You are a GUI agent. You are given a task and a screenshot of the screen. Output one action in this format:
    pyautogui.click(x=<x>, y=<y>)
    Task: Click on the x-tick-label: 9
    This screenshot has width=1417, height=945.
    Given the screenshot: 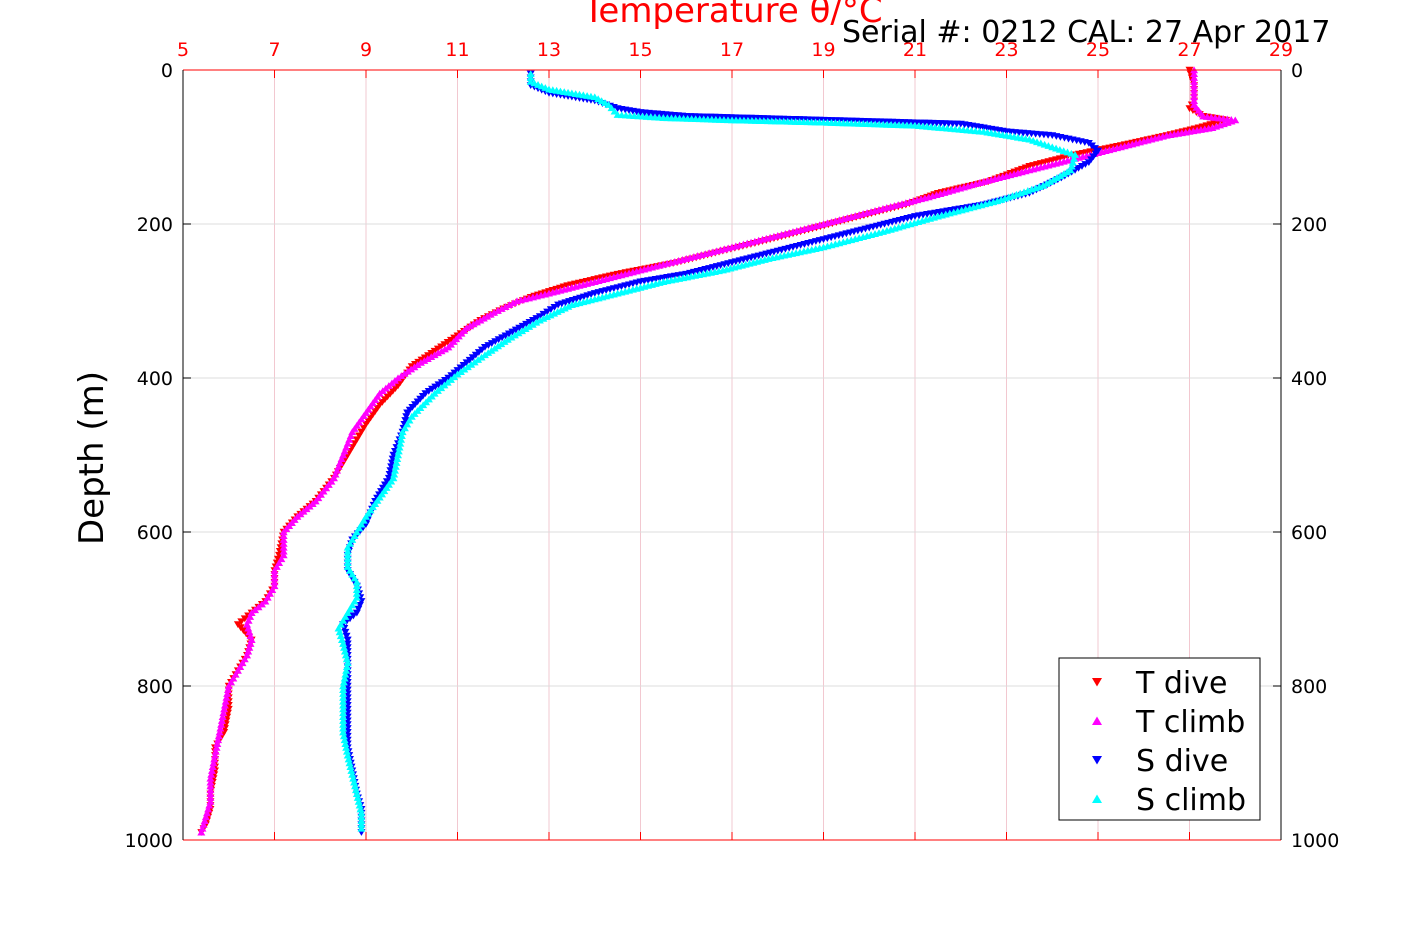 What is the action you would take?
    pyautogui.click(x=366, y=50)
    